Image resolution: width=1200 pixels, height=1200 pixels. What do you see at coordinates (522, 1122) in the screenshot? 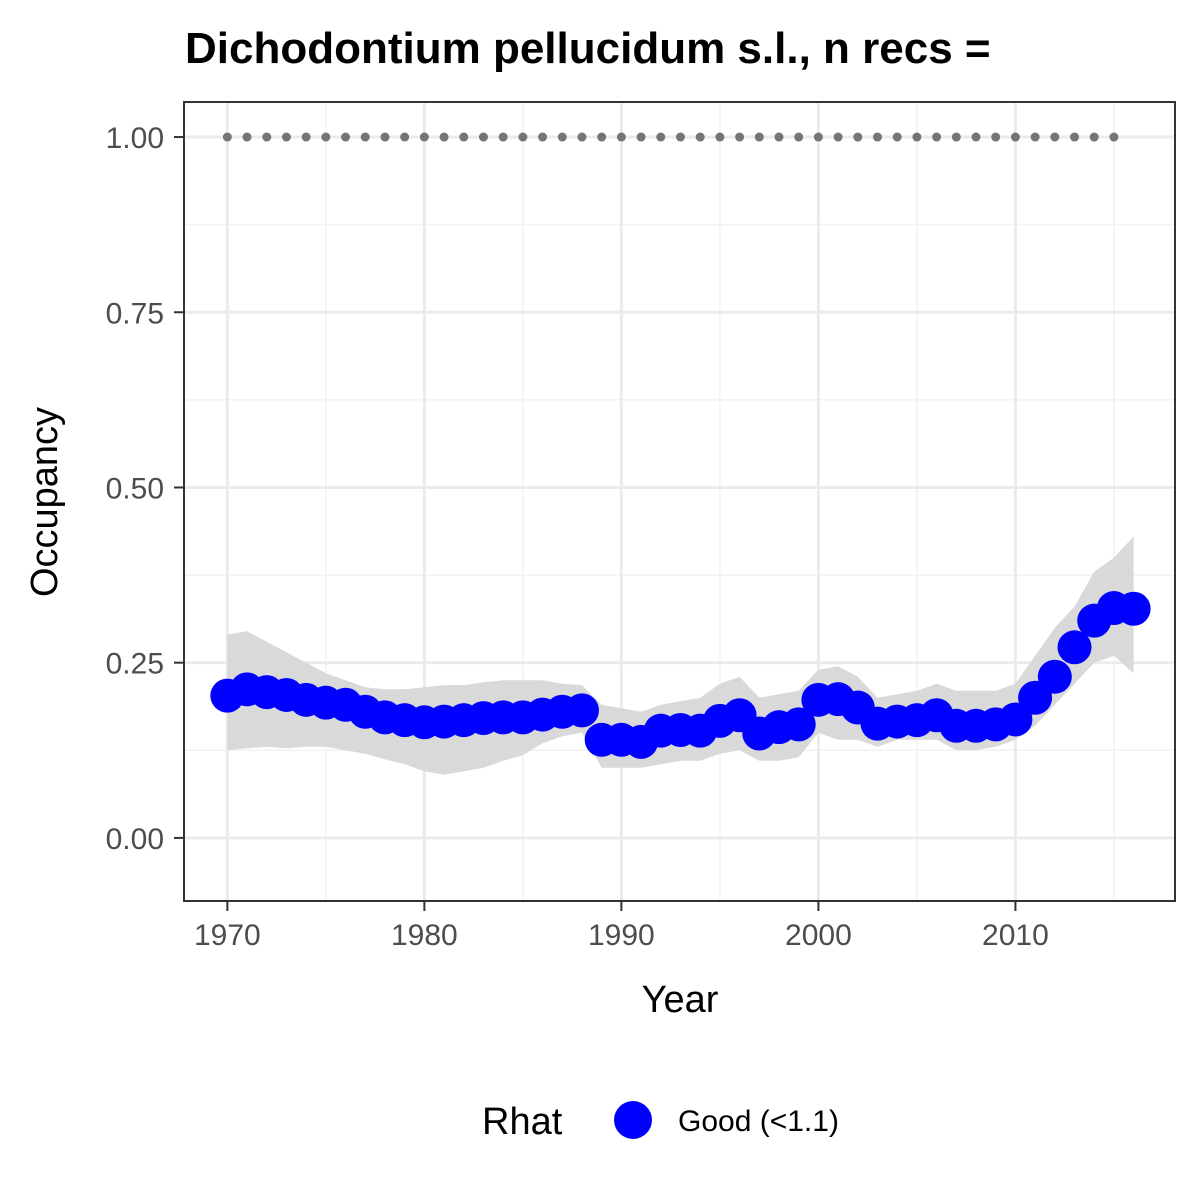
I see `legend-title: Rhat` at bounding box center [522, 1122].